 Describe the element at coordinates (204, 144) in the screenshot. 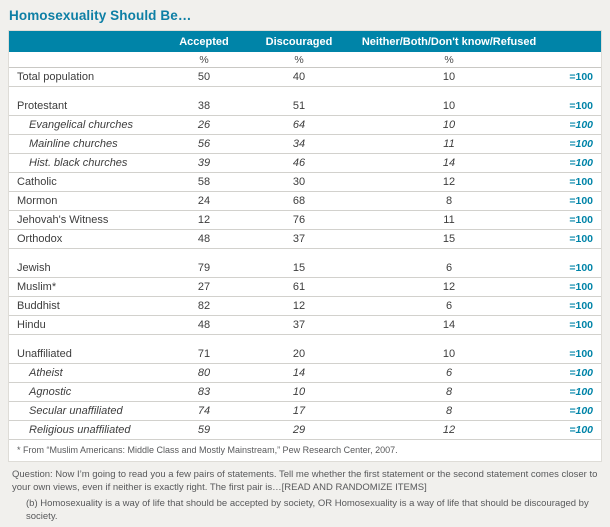

I see `cell-accepted: 56` at that location.